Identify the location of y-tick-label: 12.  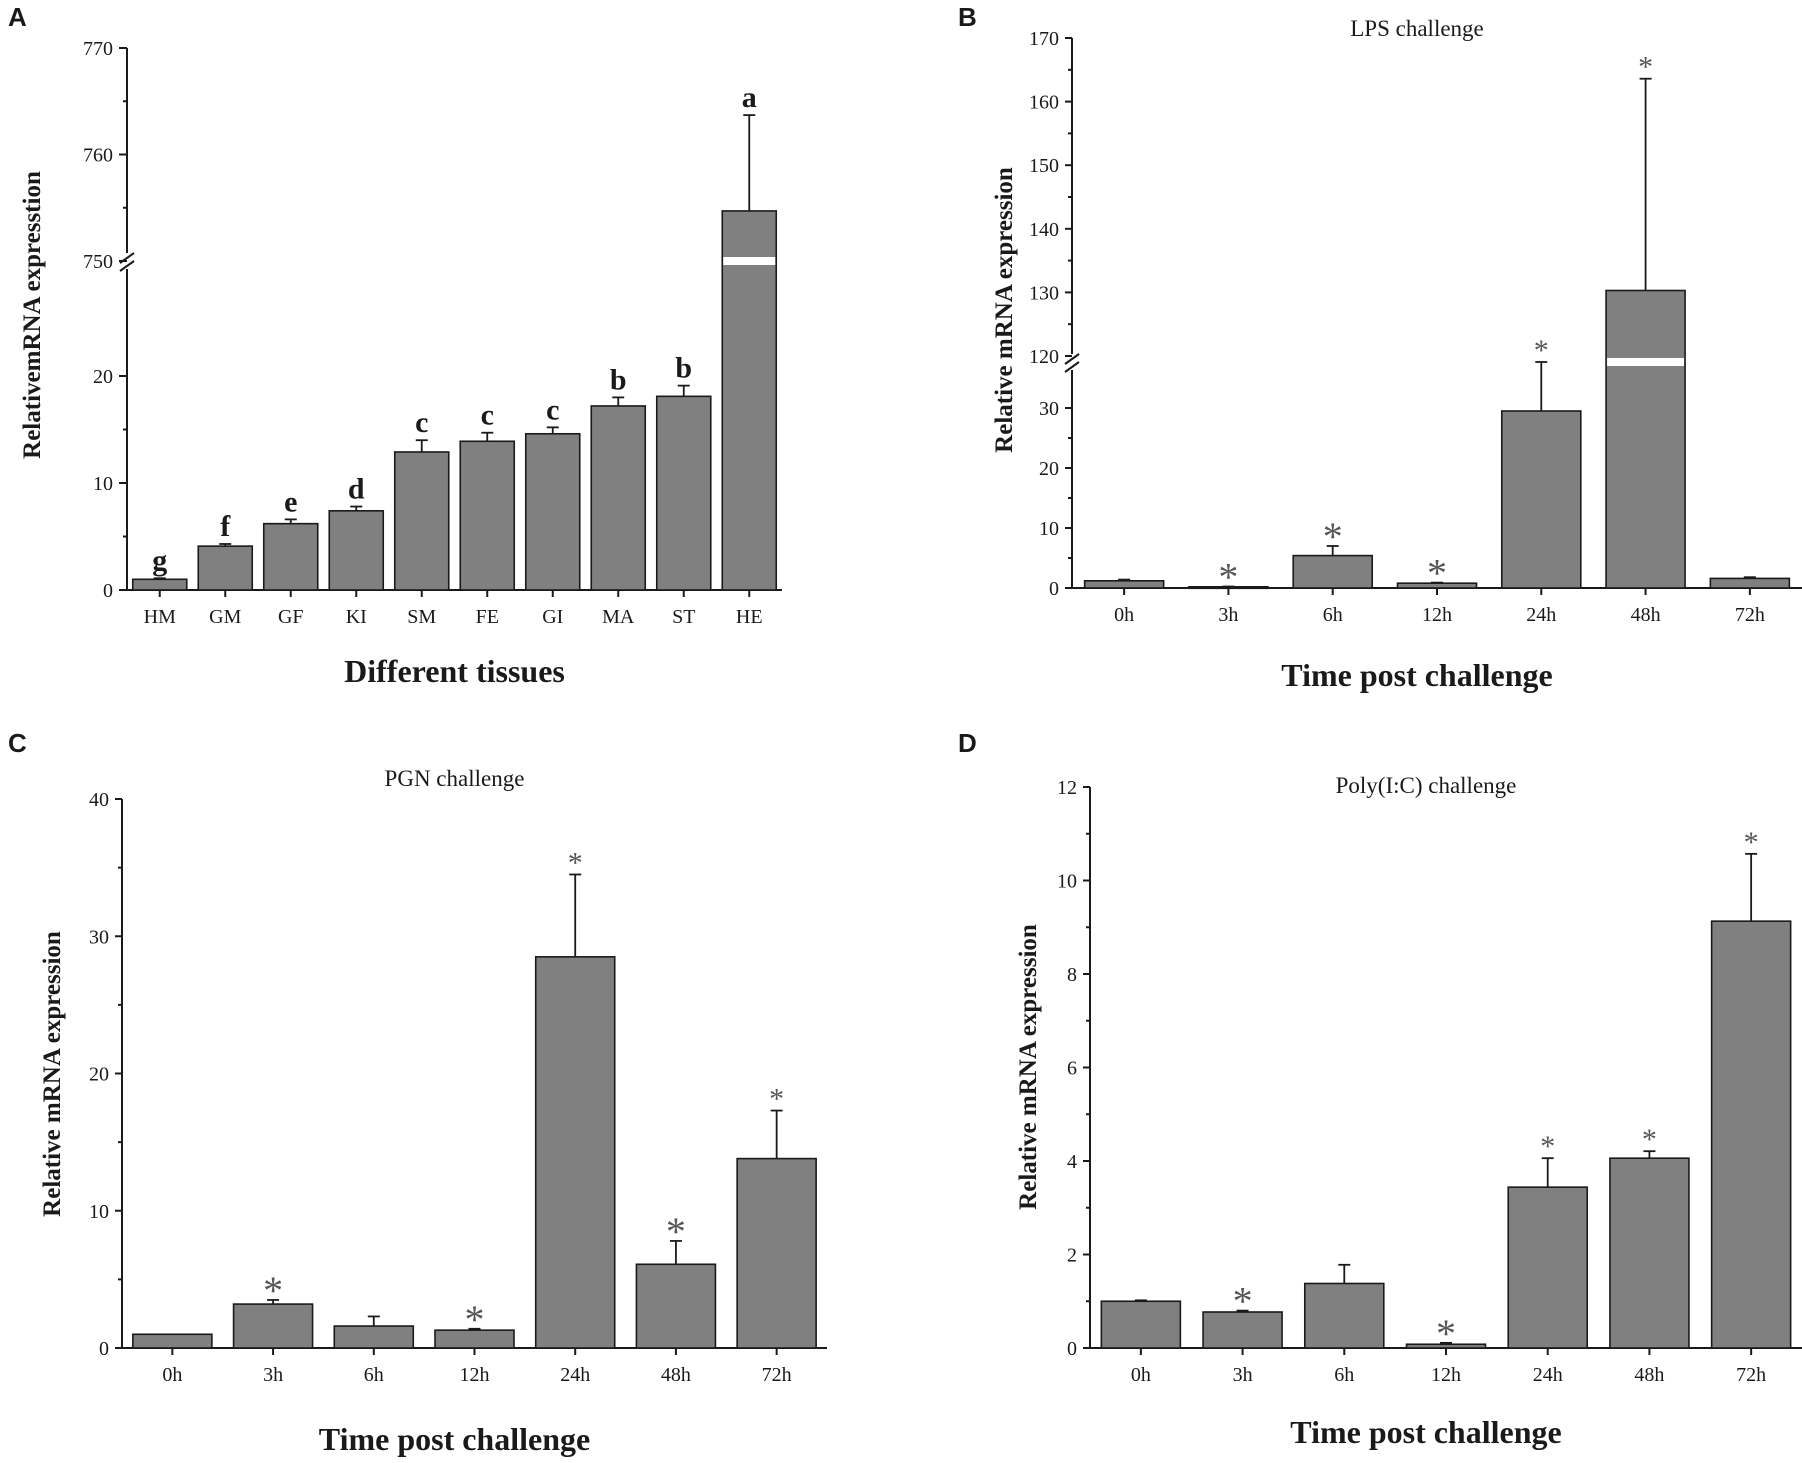
(1067, 788).